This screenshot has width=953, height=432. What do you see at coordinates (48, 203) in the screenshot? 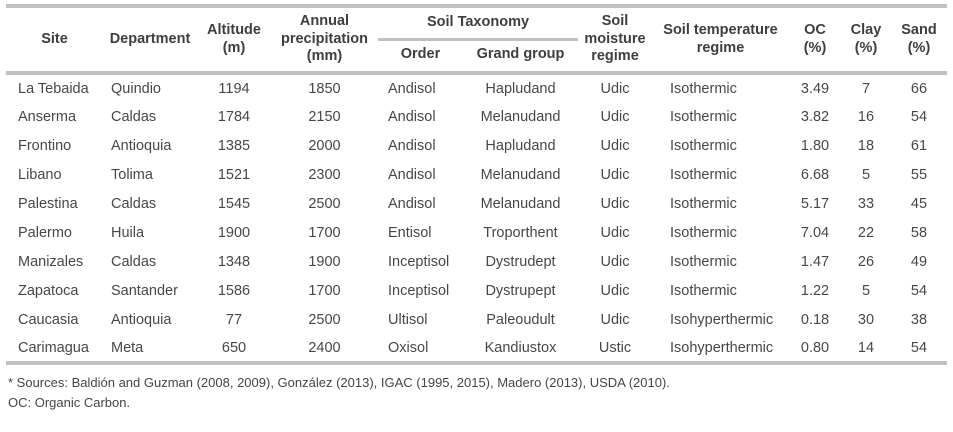
I see `cell-site: Palestina` at bounding box center [48, 203].